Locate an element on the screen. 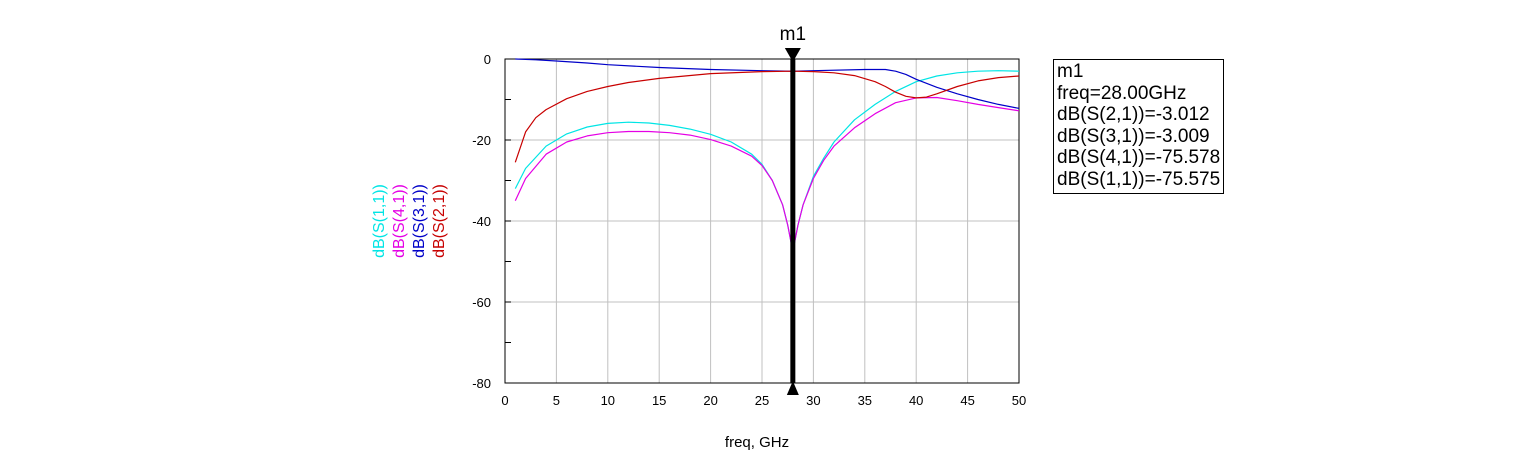 The height and width of the screenshot is (470, 1529). y-axis-legend-titles: dB(S(1,1)) dB(S(4,1)) dB(S(3,1)) dB(S(2,1)) is located at coordinates (409, 221).